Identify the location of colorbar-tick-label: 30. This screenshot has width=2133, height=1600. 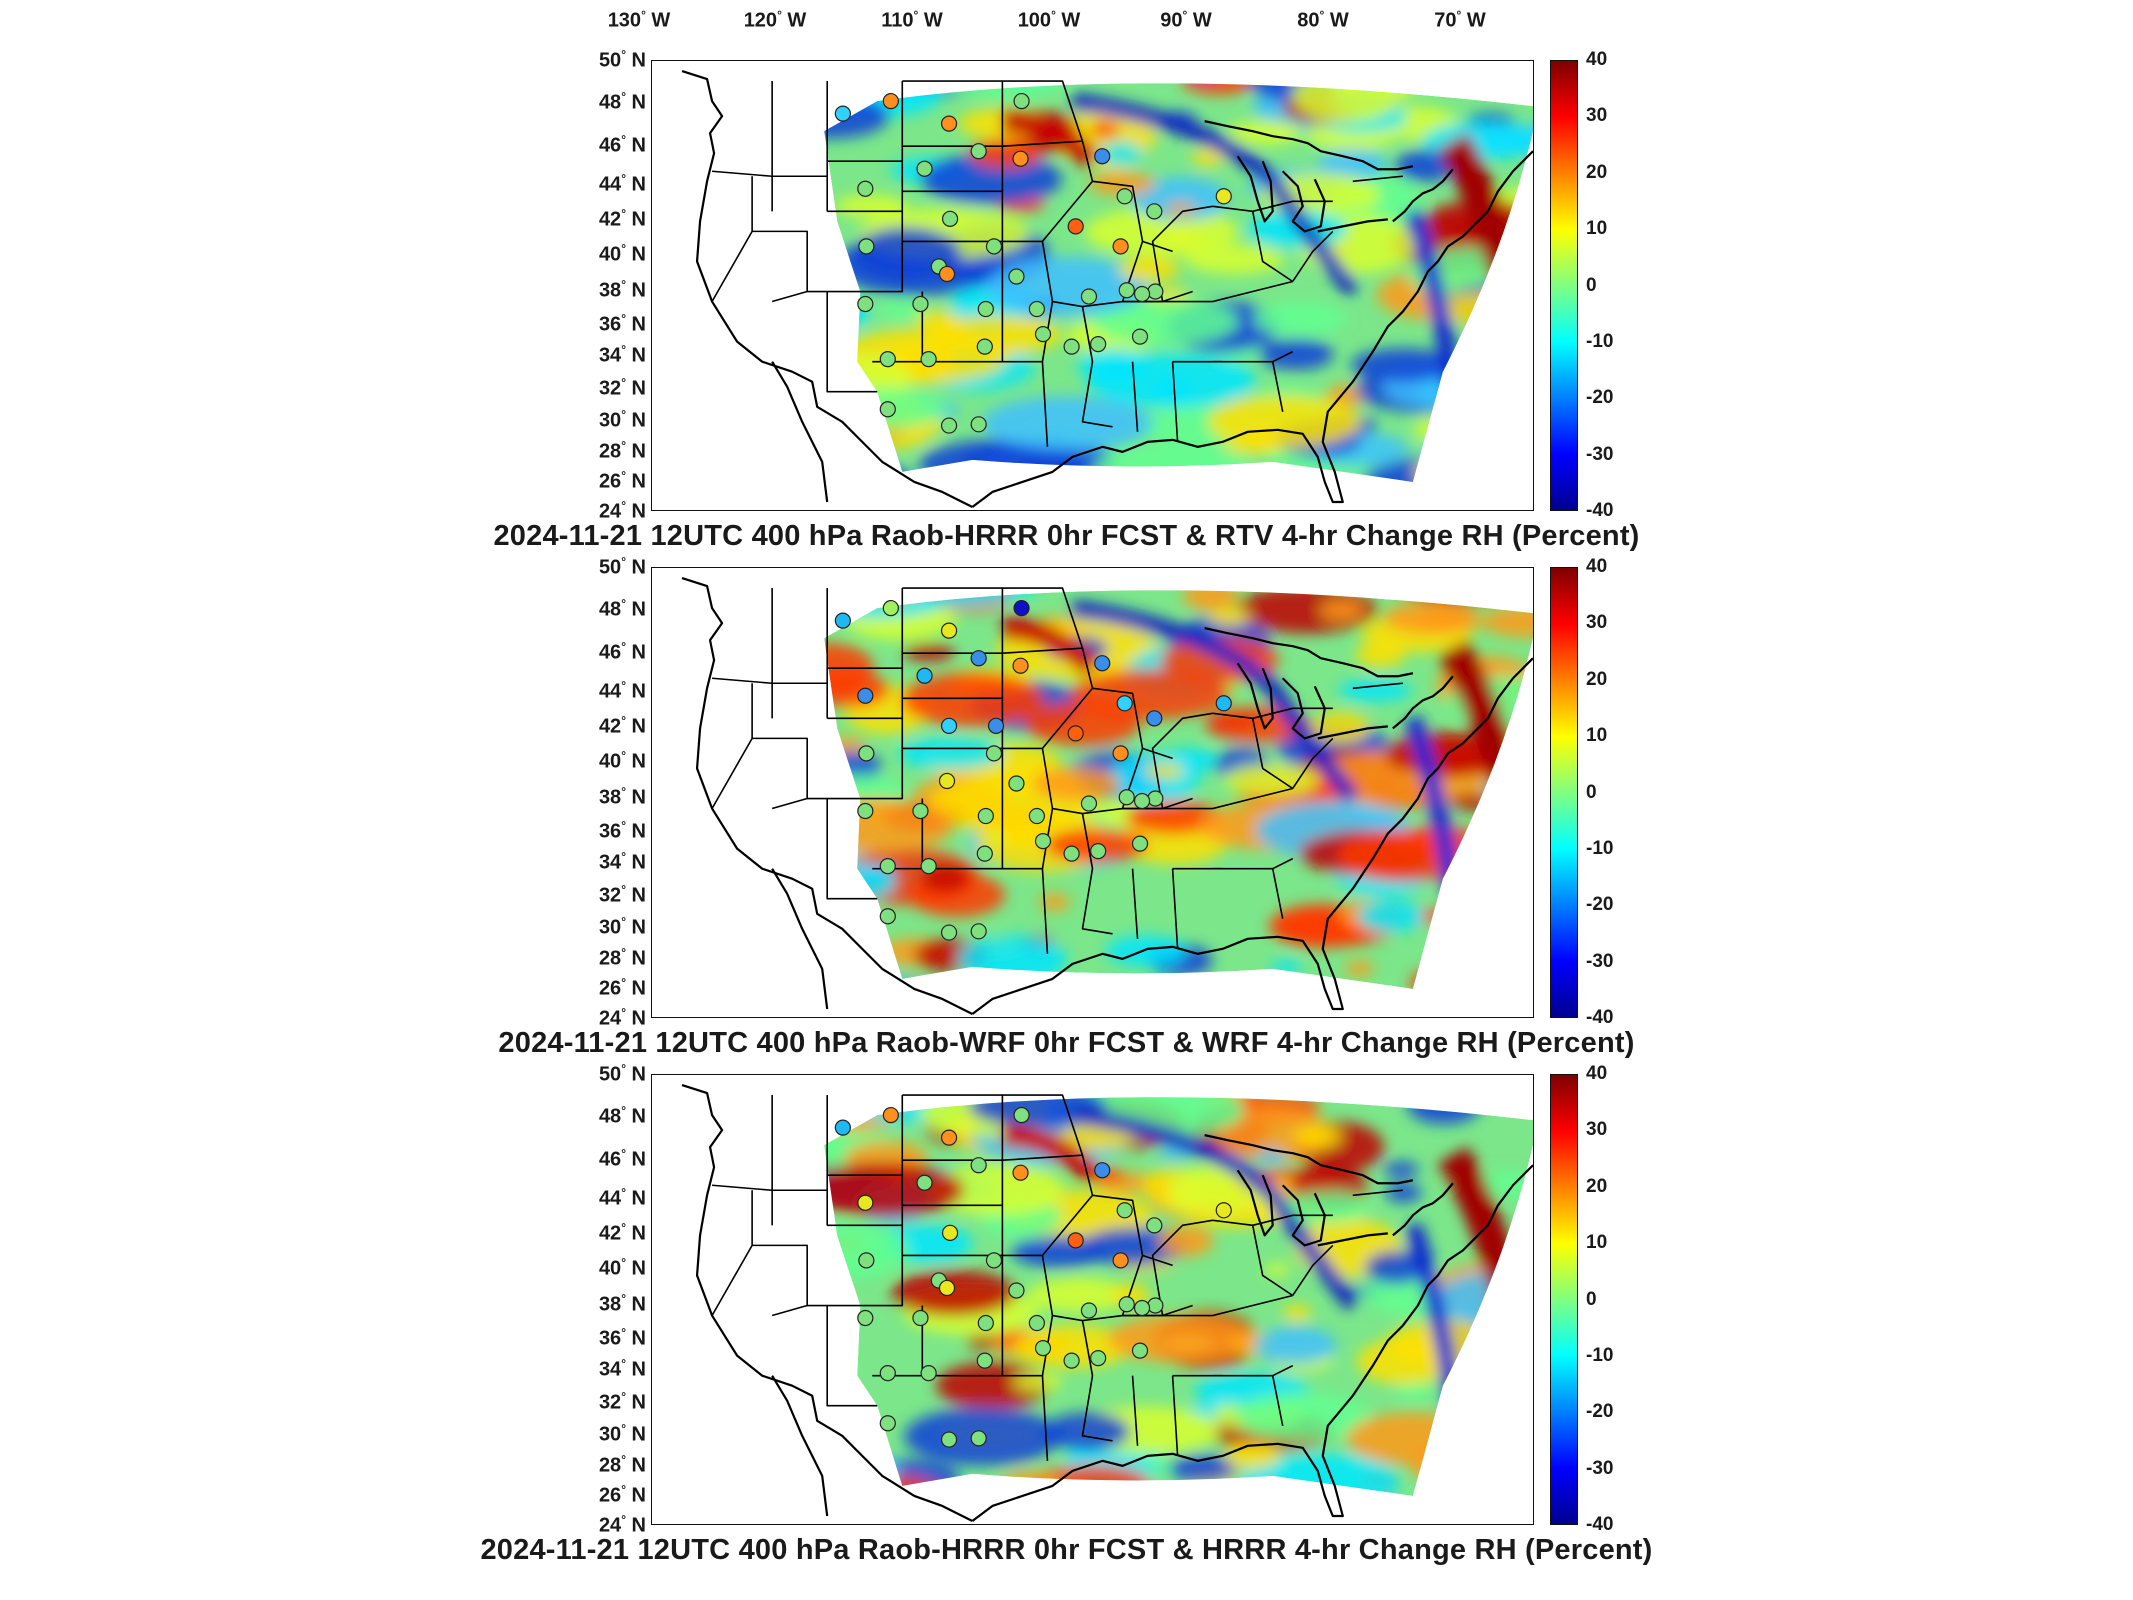
(1597, 1130).